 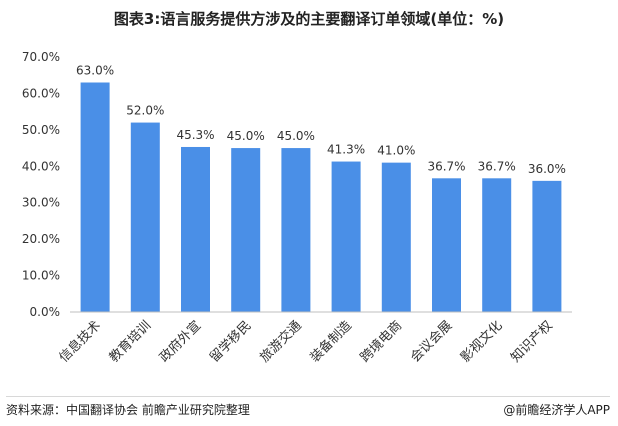 I want to click on y-tick-label: 60.0%, so click(x=41, y=93).